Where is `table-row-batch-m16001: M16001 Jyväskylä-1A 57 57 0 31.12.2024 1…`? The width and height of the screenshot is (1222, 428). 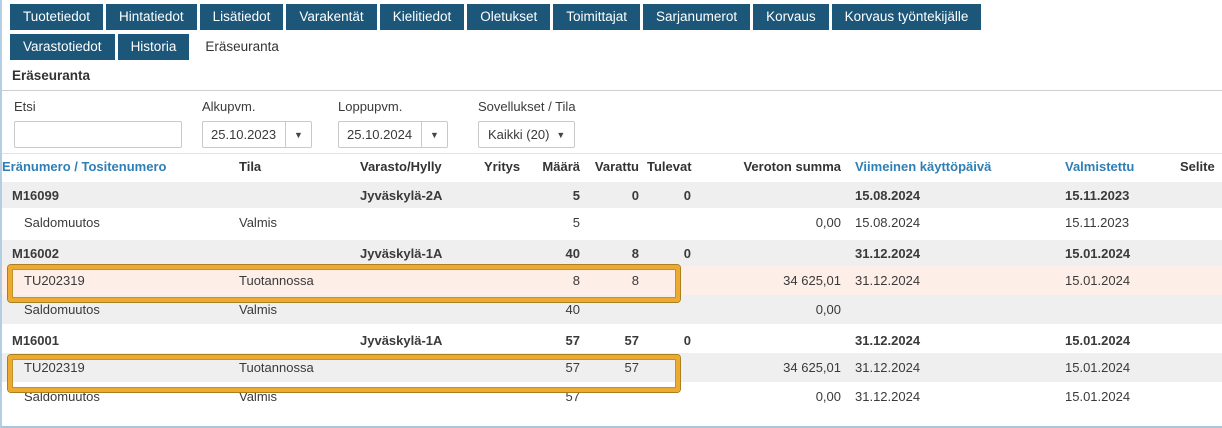 table-row-batch-m16001: M16001 Jyväskylä-1A 57 57 0 31.12.2024 1… is located at coordinates (612, 338).